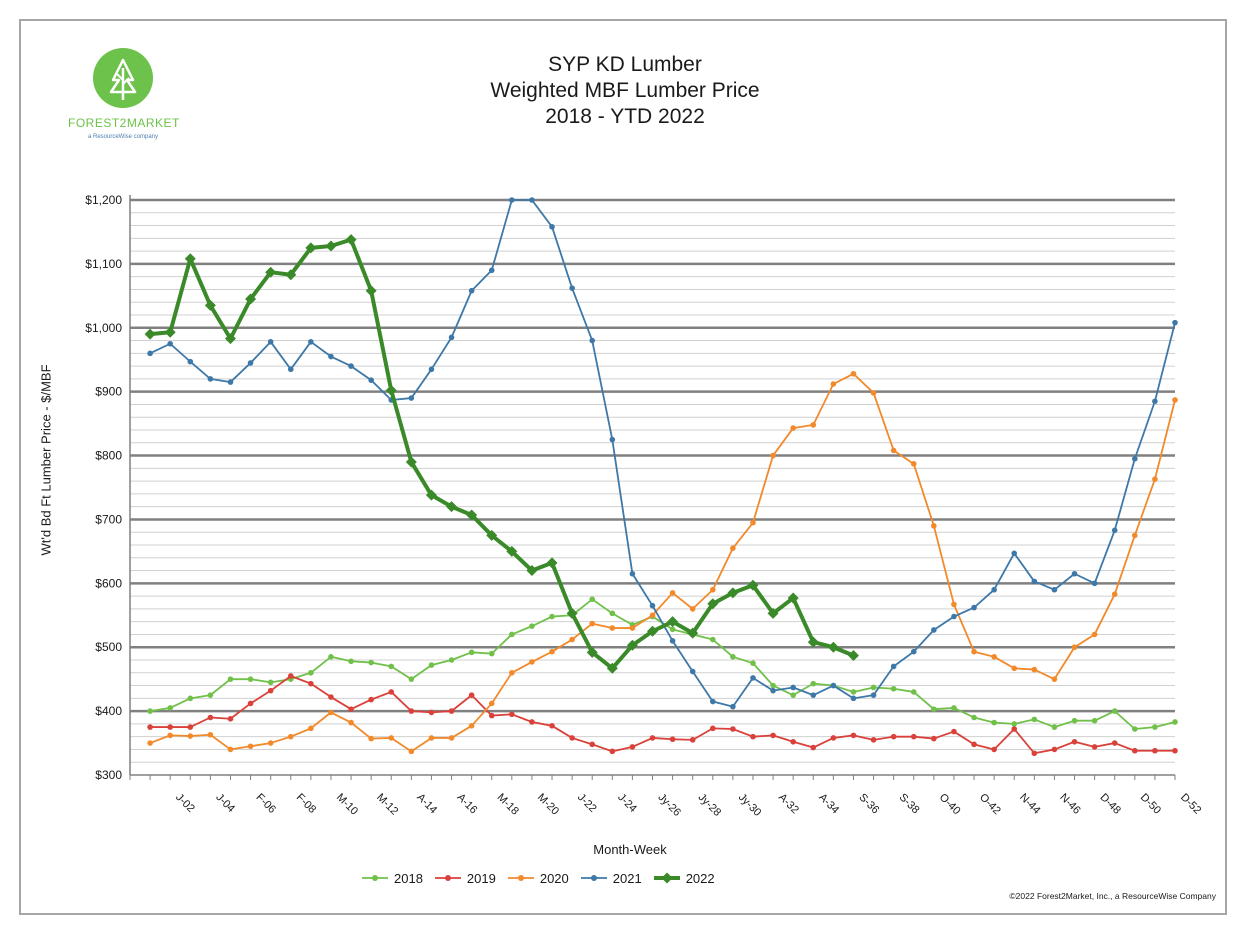 The image size is (1250, 938). What do you see at coordinates (123, 78) in the screenshot?
I see `tree-icon` at bounding box center [123, 78].